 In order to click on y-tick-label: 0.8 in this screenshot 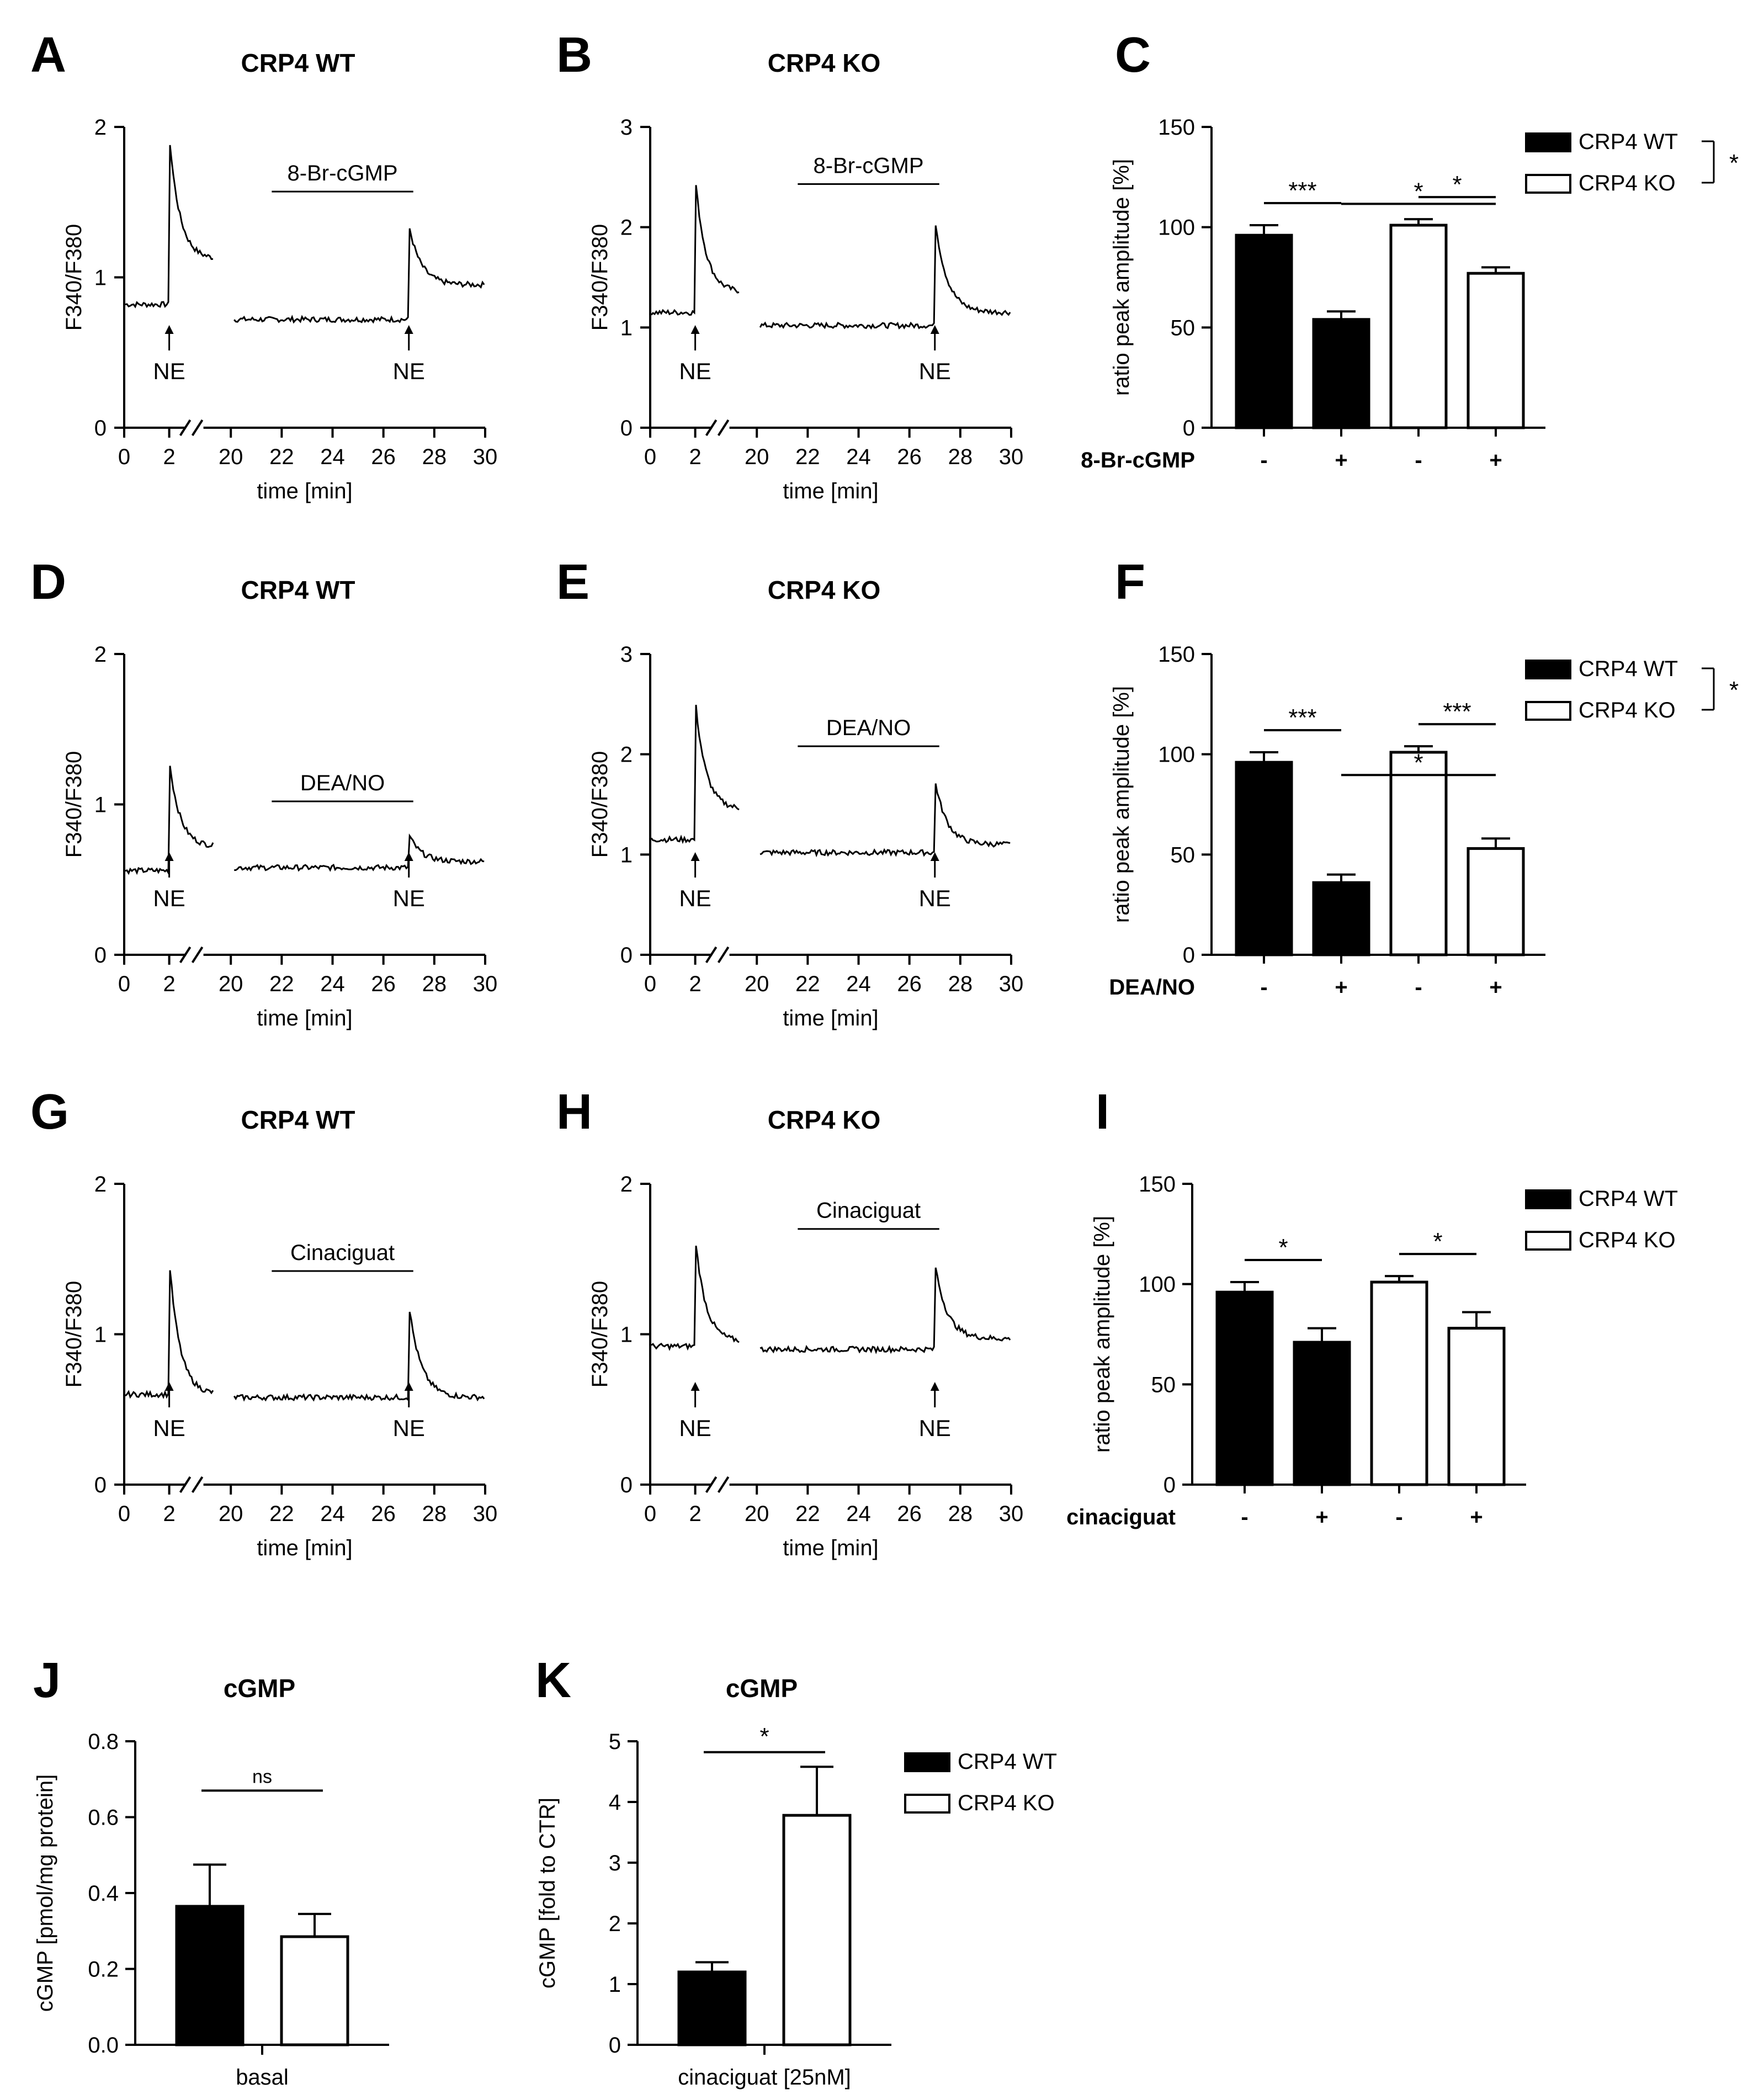, I will do `click(103, 1742)`.